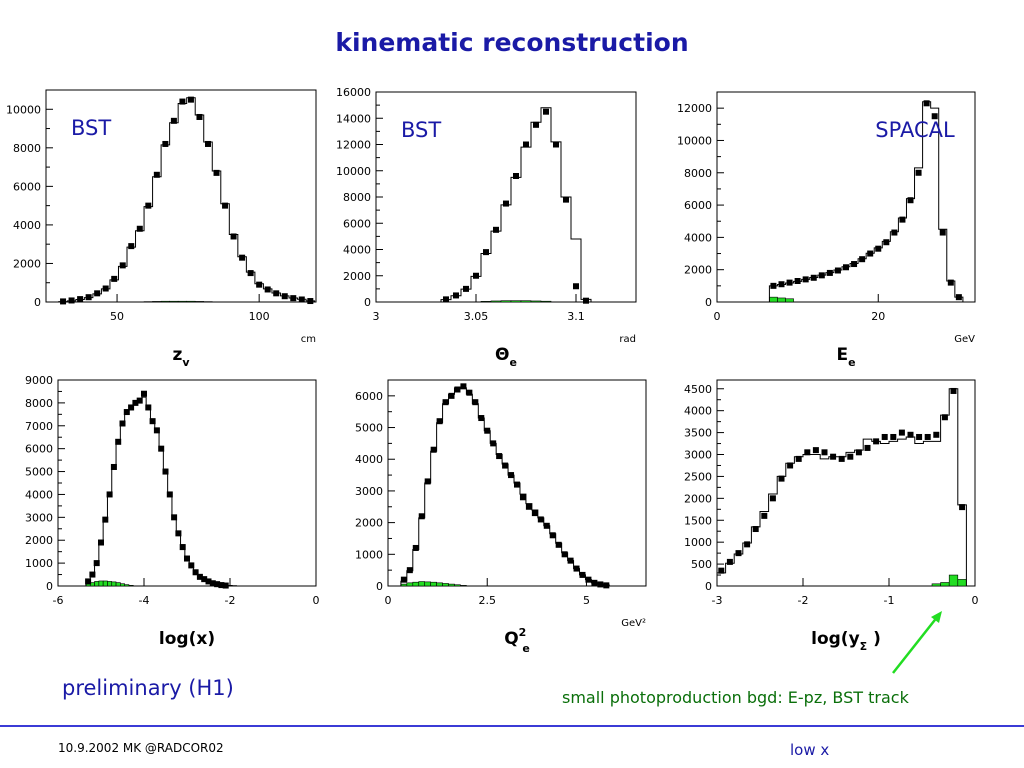 This screenshot has width=1024, height=768. What do you see at coordinates (316, 600) in the screenshot?
I see `x-tick-label: 0` at bounding box center [316, 600].